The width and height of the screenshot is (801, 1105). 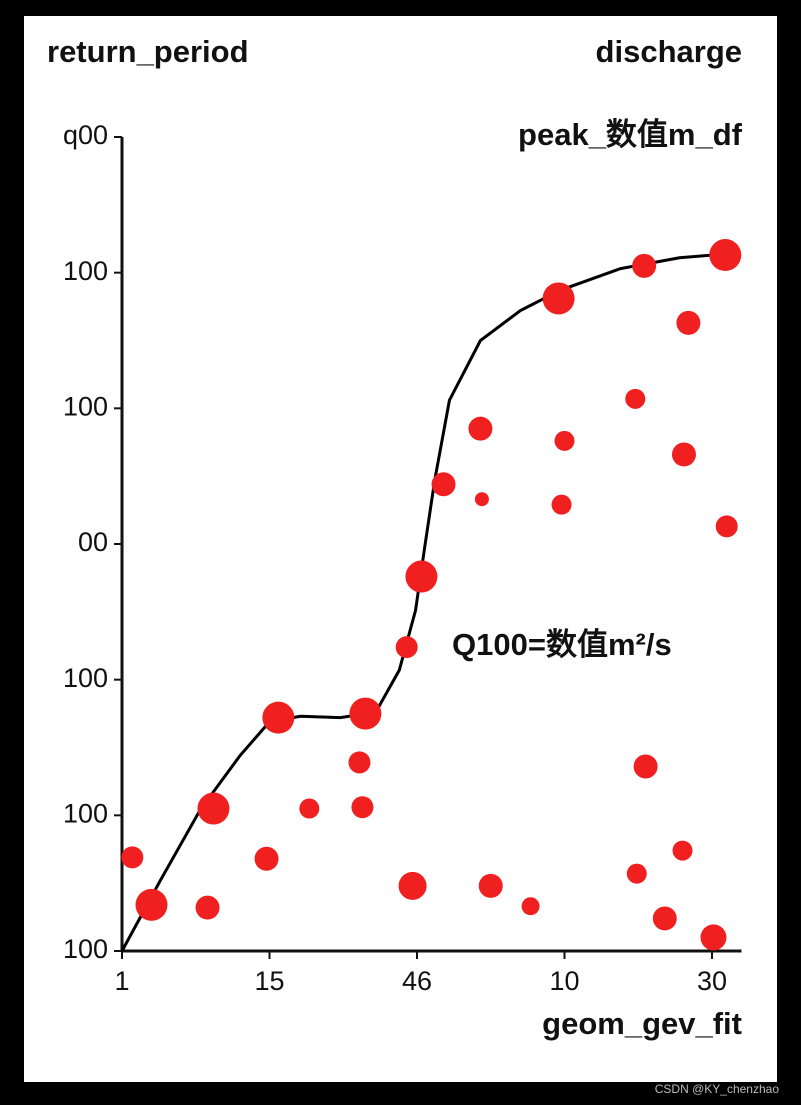 I want to click on x-tick-label: 46, so click(x=417, y=981).